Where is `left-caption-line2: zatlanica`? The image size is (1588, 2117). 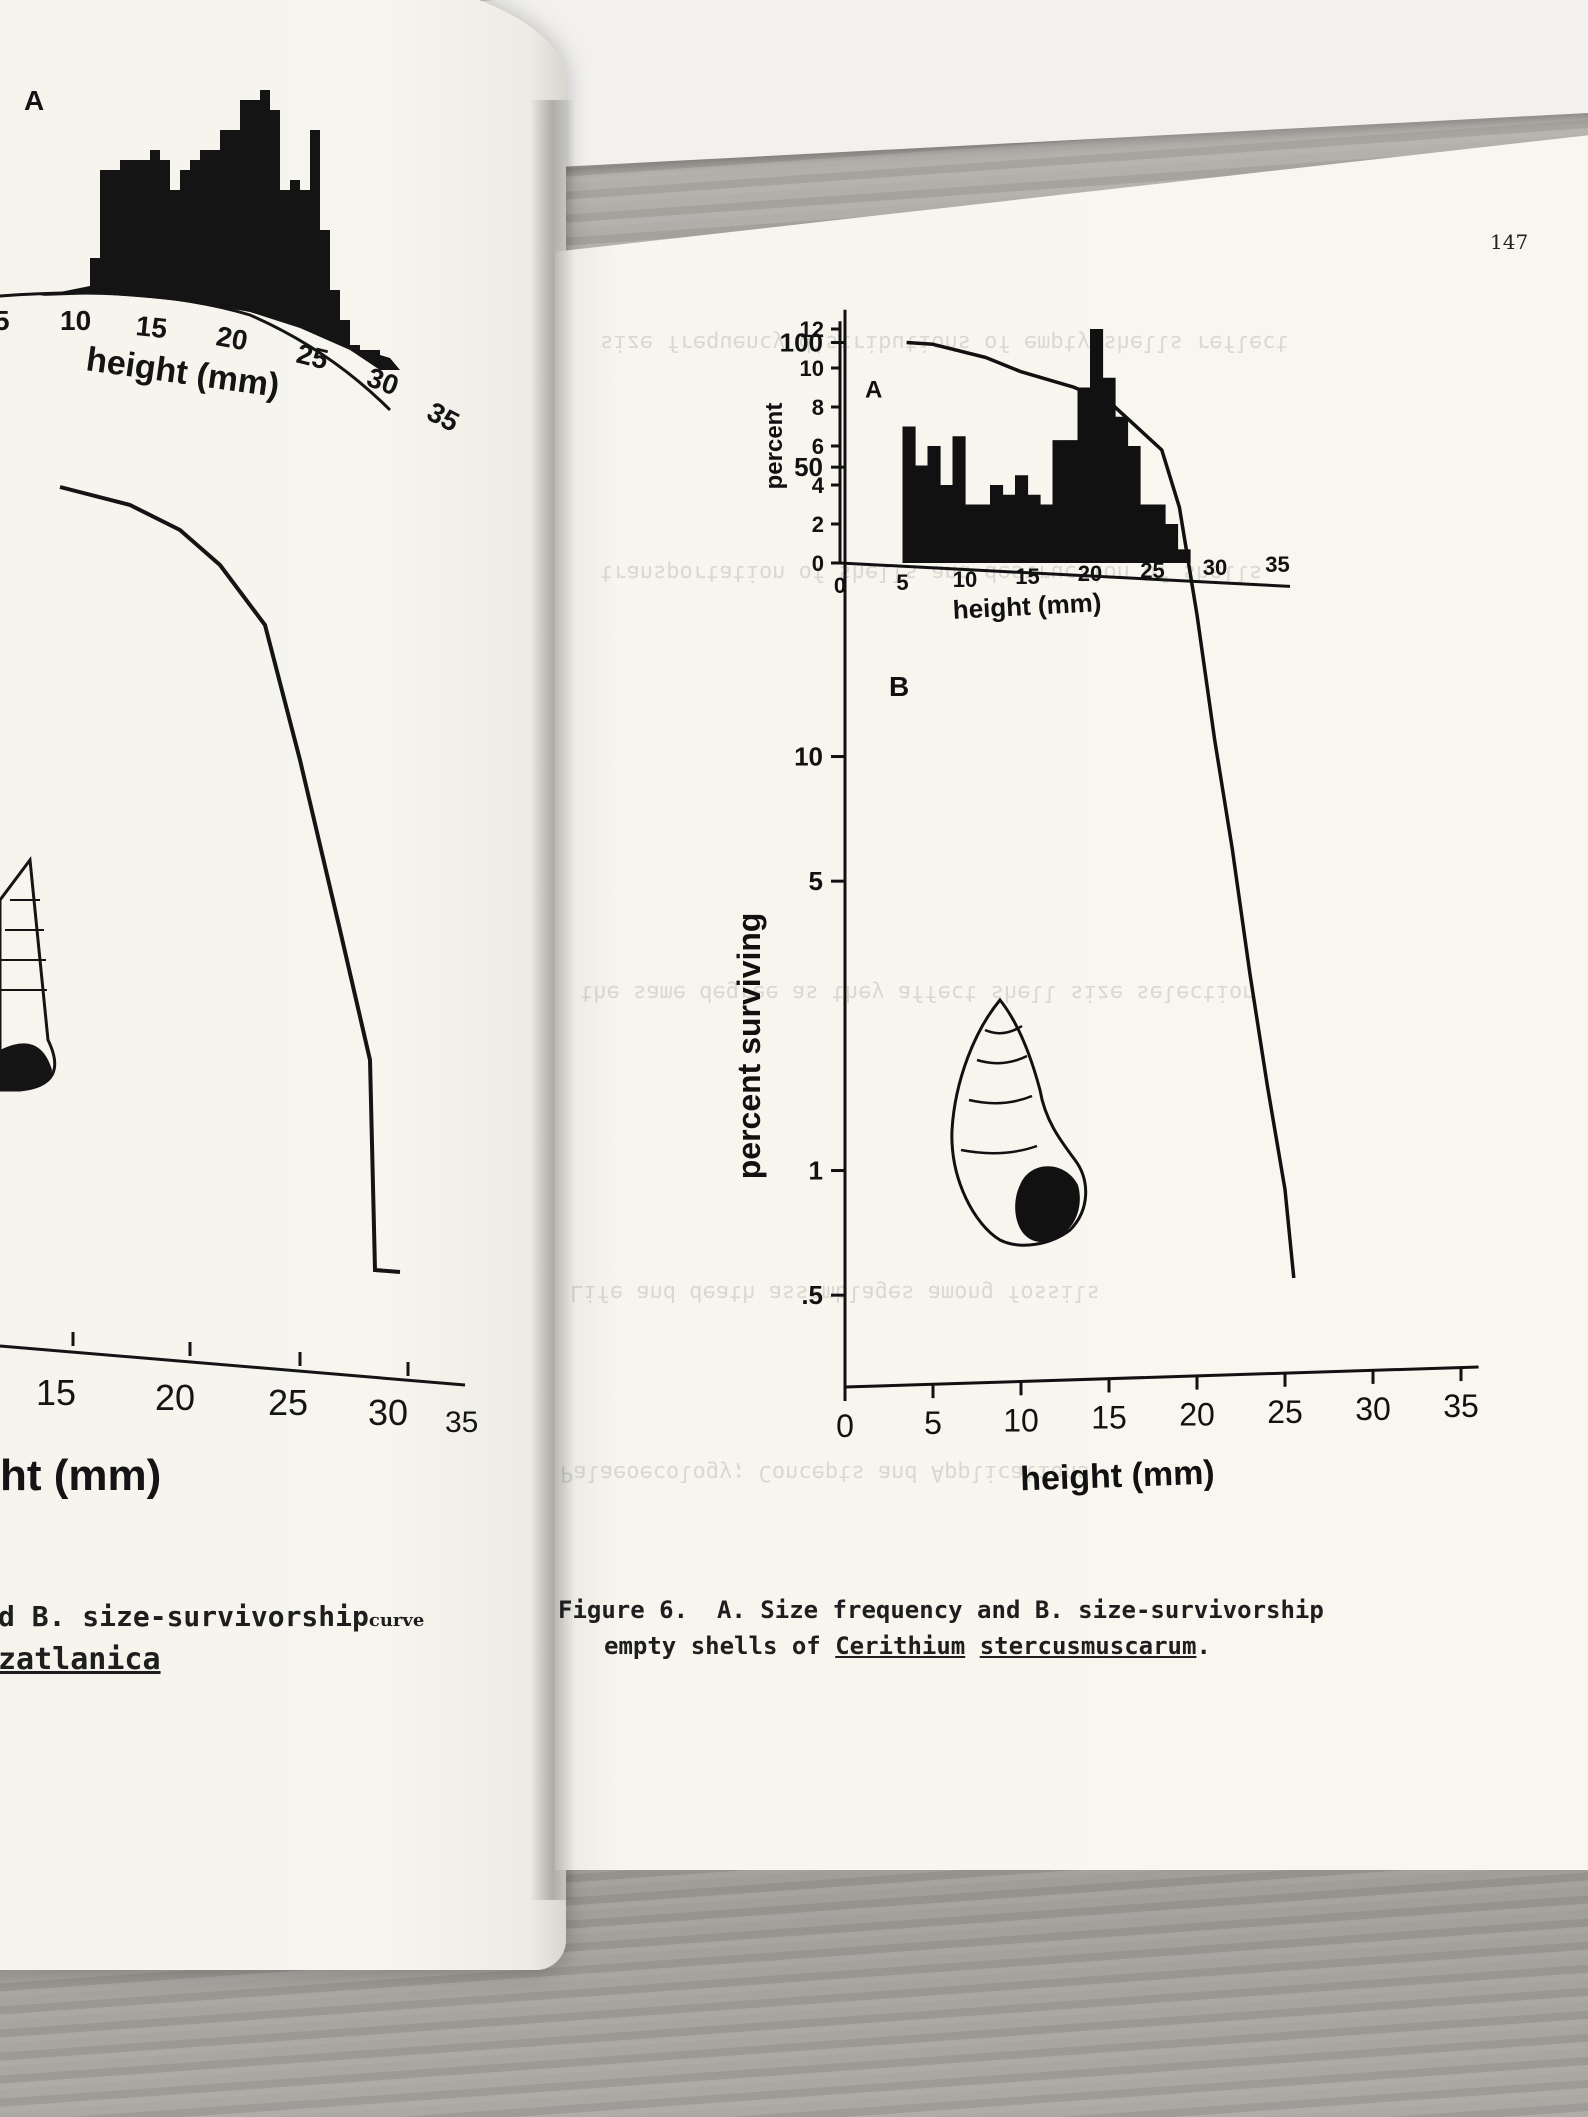 left-caption-line2: zatlanica is located at coordinates (80, 1659).